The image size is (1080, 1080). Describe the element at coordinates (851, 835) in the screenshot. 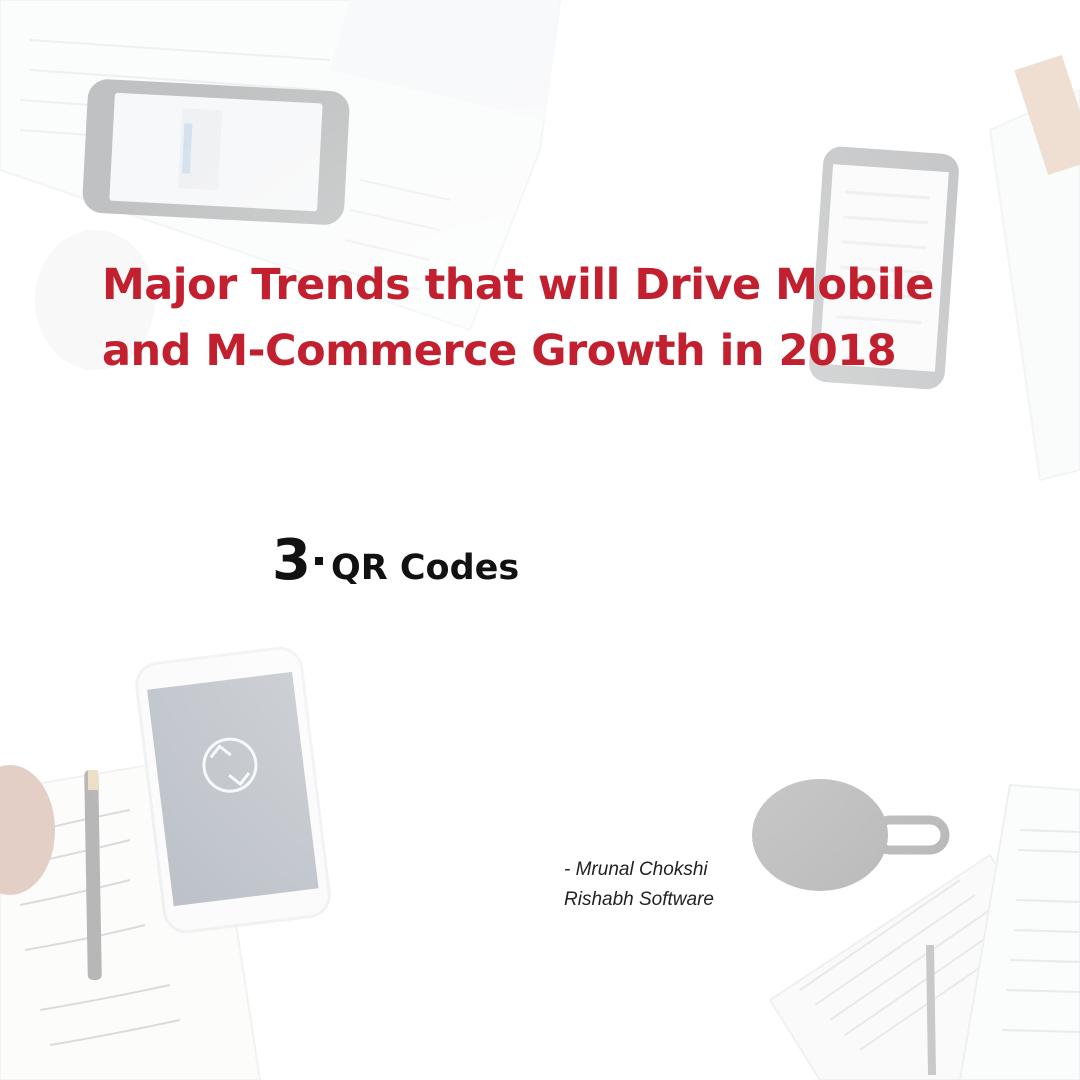

I see `coffee-mug-icon` at that location.